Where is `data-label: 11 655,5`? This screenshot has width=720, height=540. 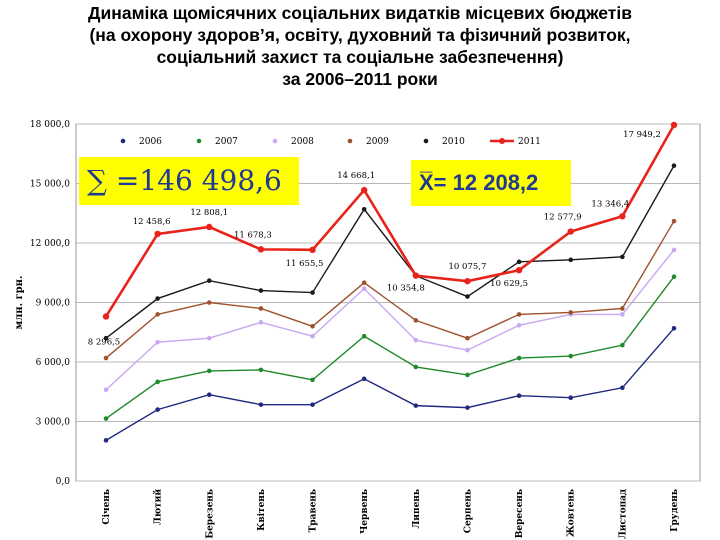
data-label: 11 655,5 is located at coordinates (305, 264).